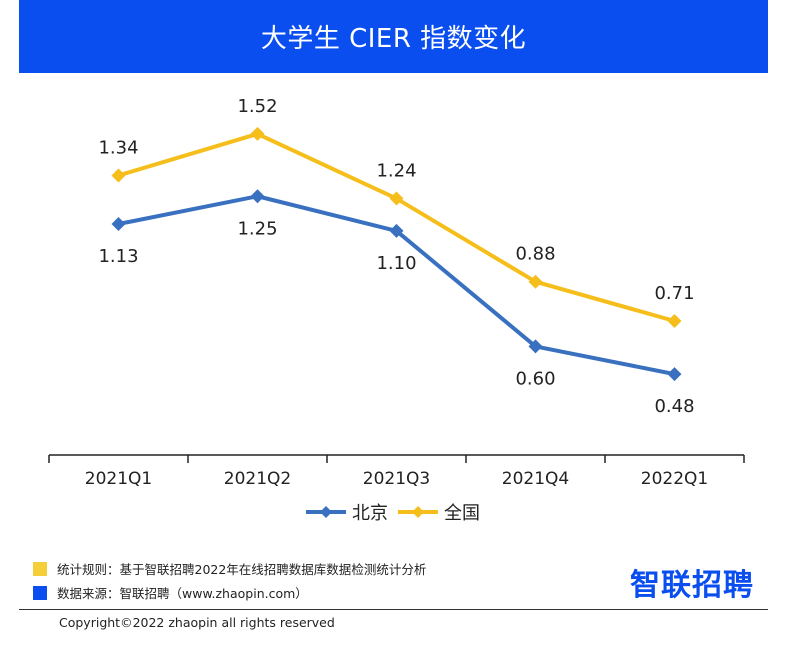 Image resolution: width=790 pixels, height=654 pixels. I want to click on data-label: 1.34, so click(118, 147).